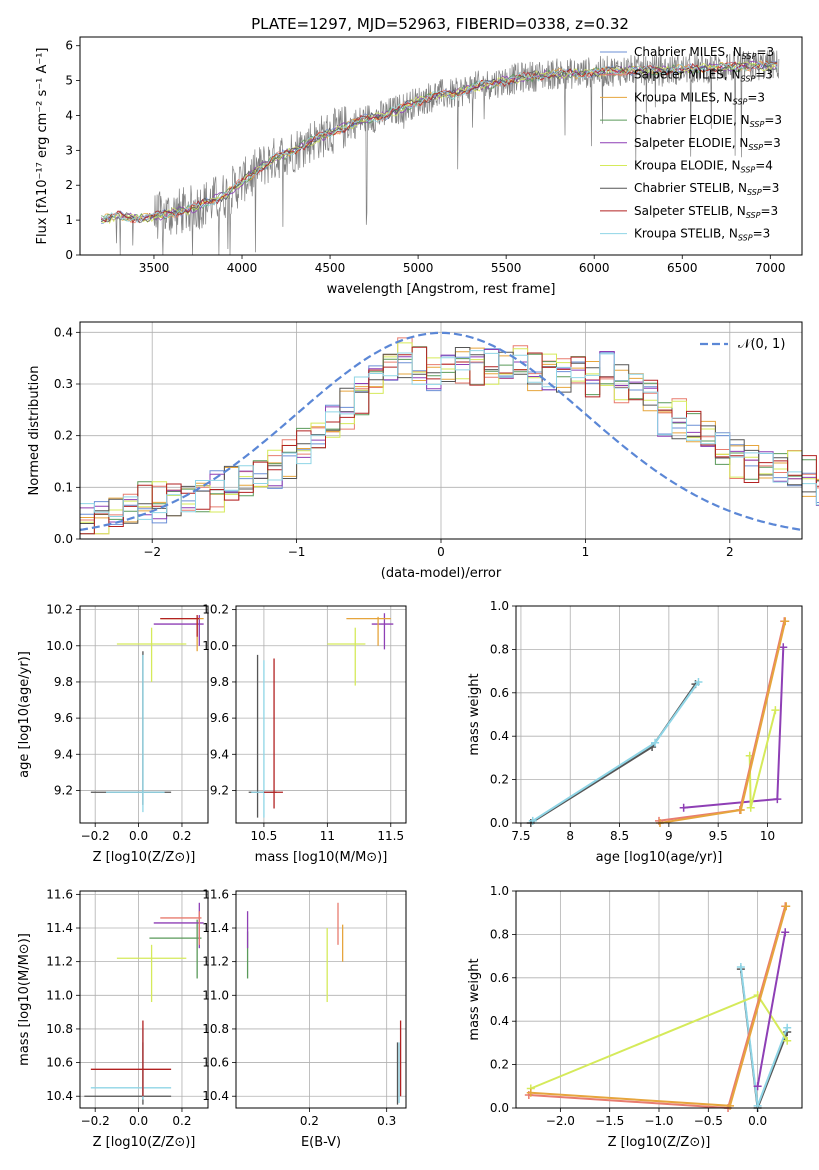 The image size is (819, 1170). I want to click on y-tick-label: 11.0, so click(215, 995).